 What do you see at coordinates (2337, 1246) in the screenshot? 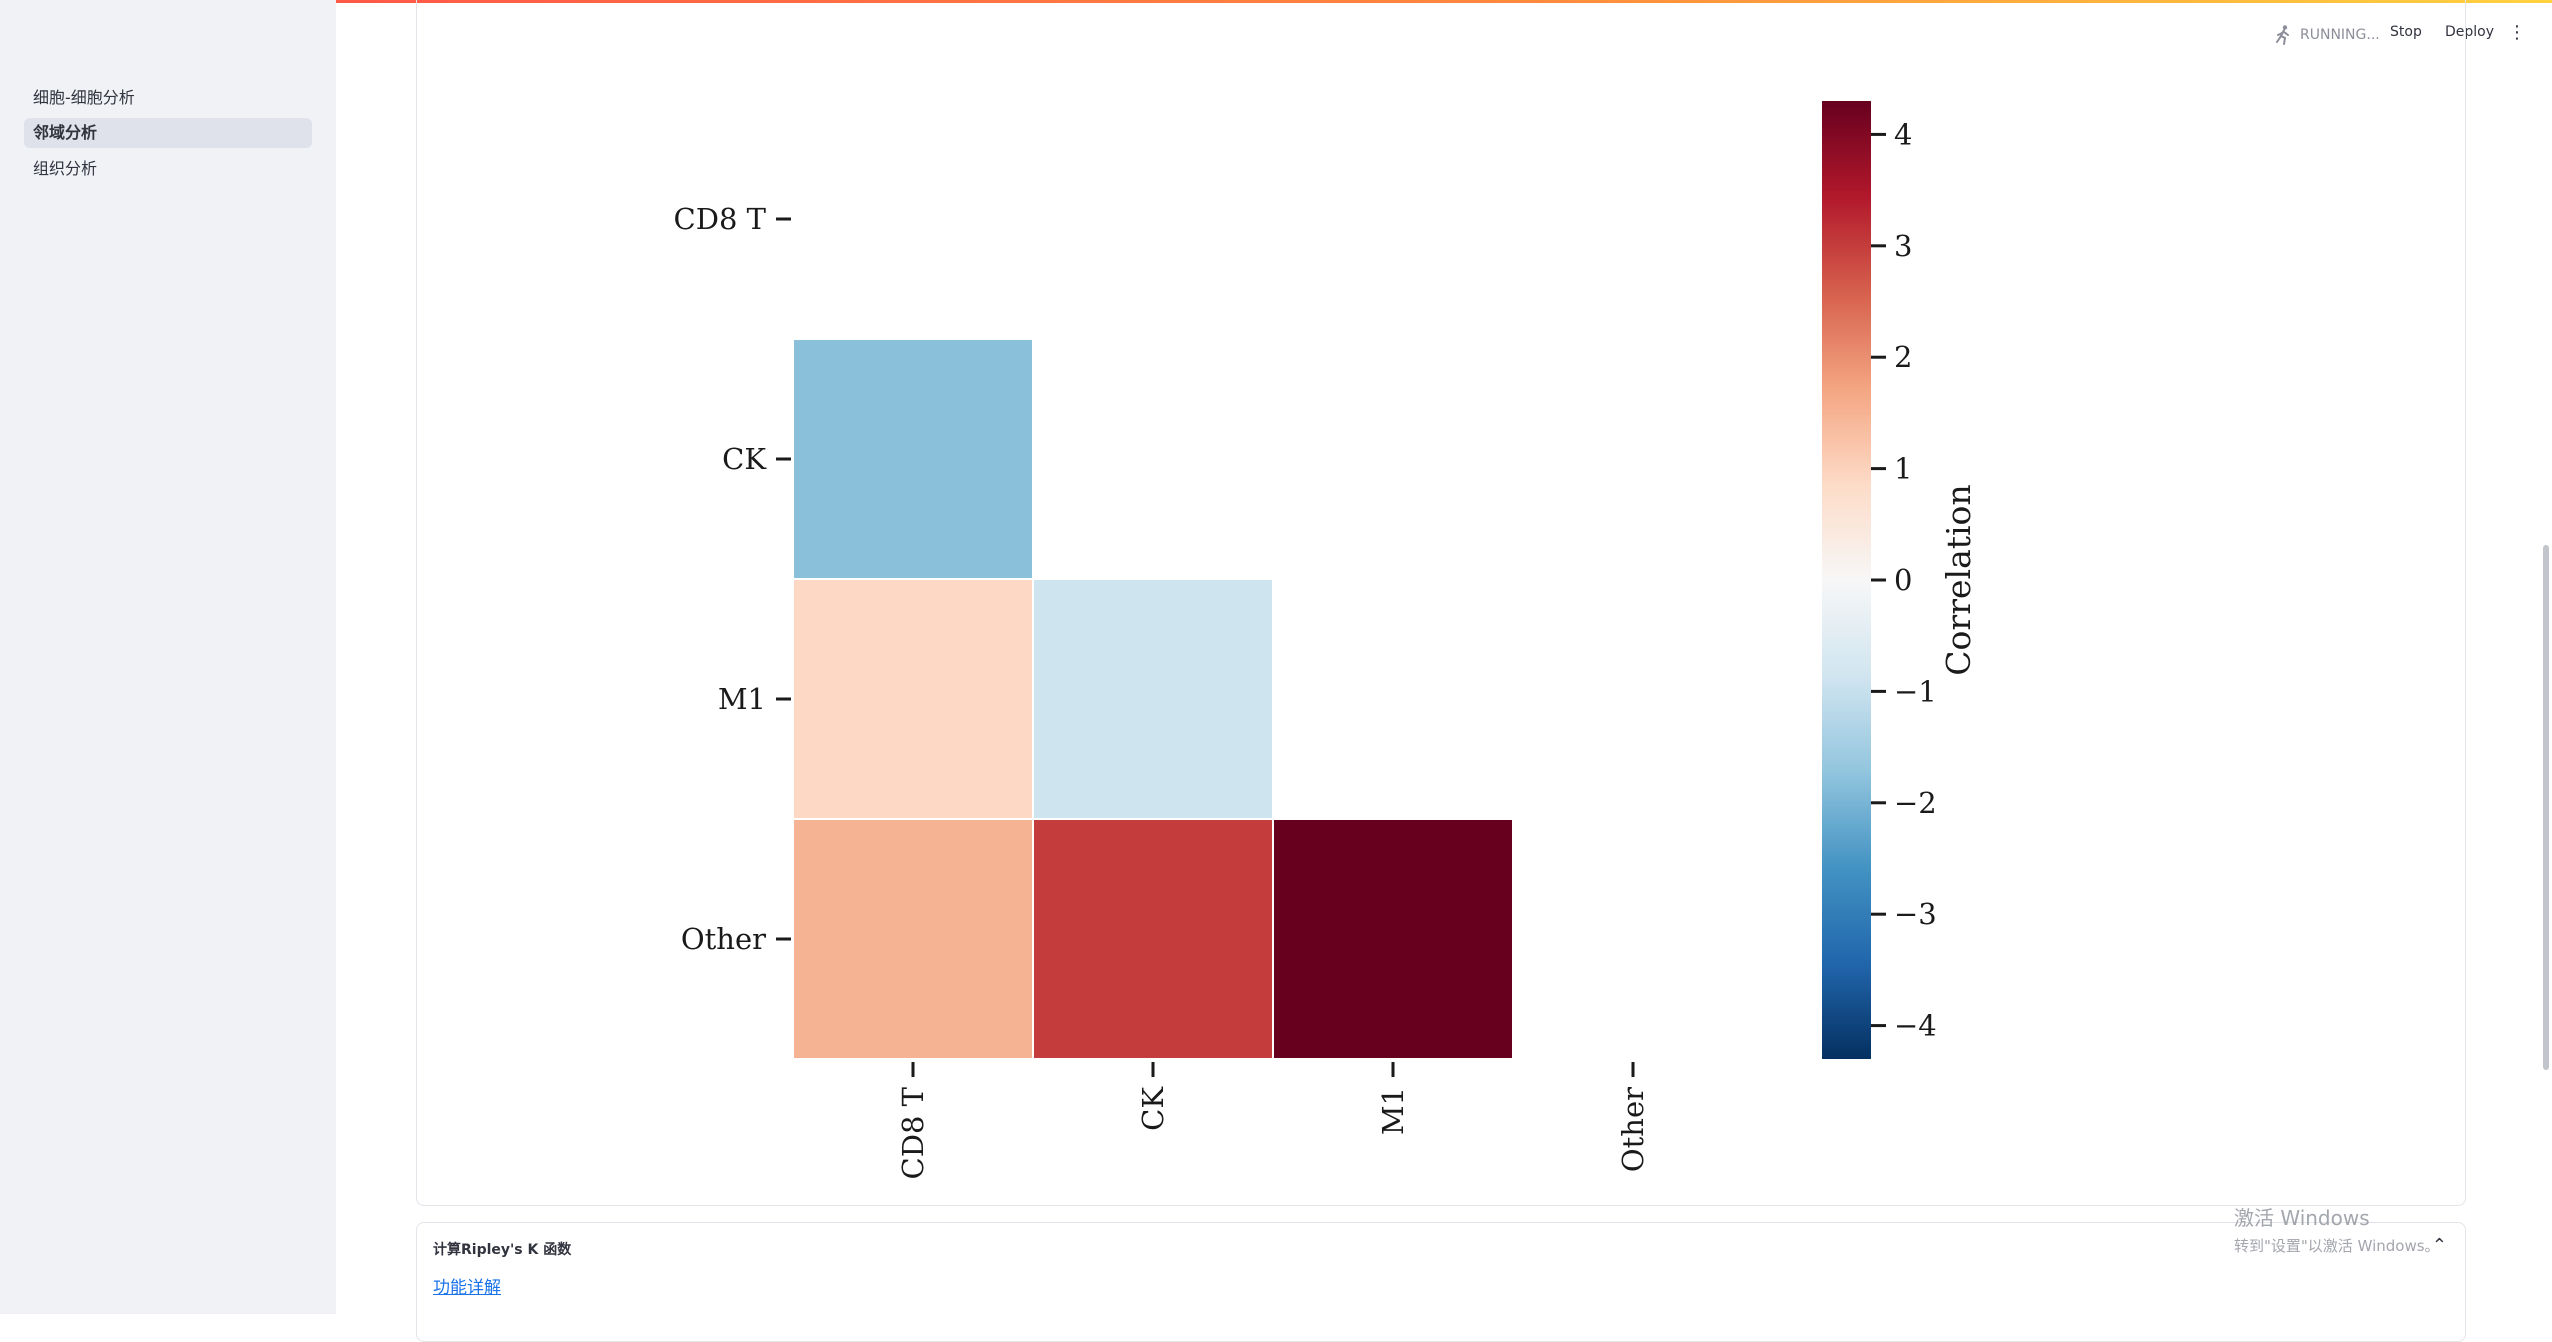
I see `watermark-line2: 转到"设置"以激活 Windows。` at bounding box center [2337, 1246].